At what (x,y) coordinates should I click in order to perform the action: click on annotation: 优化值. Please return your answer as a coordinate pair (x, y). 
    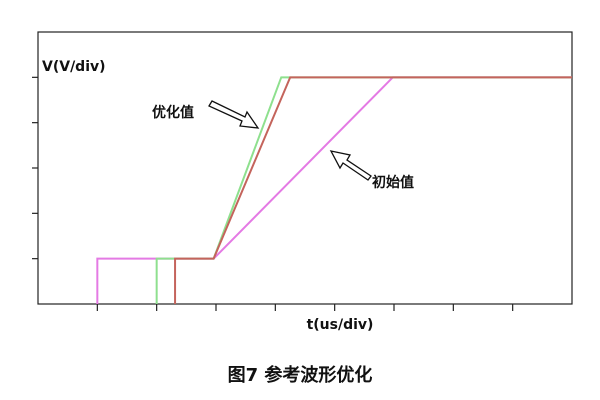
    Looking at the image, I should click on (173, 112).